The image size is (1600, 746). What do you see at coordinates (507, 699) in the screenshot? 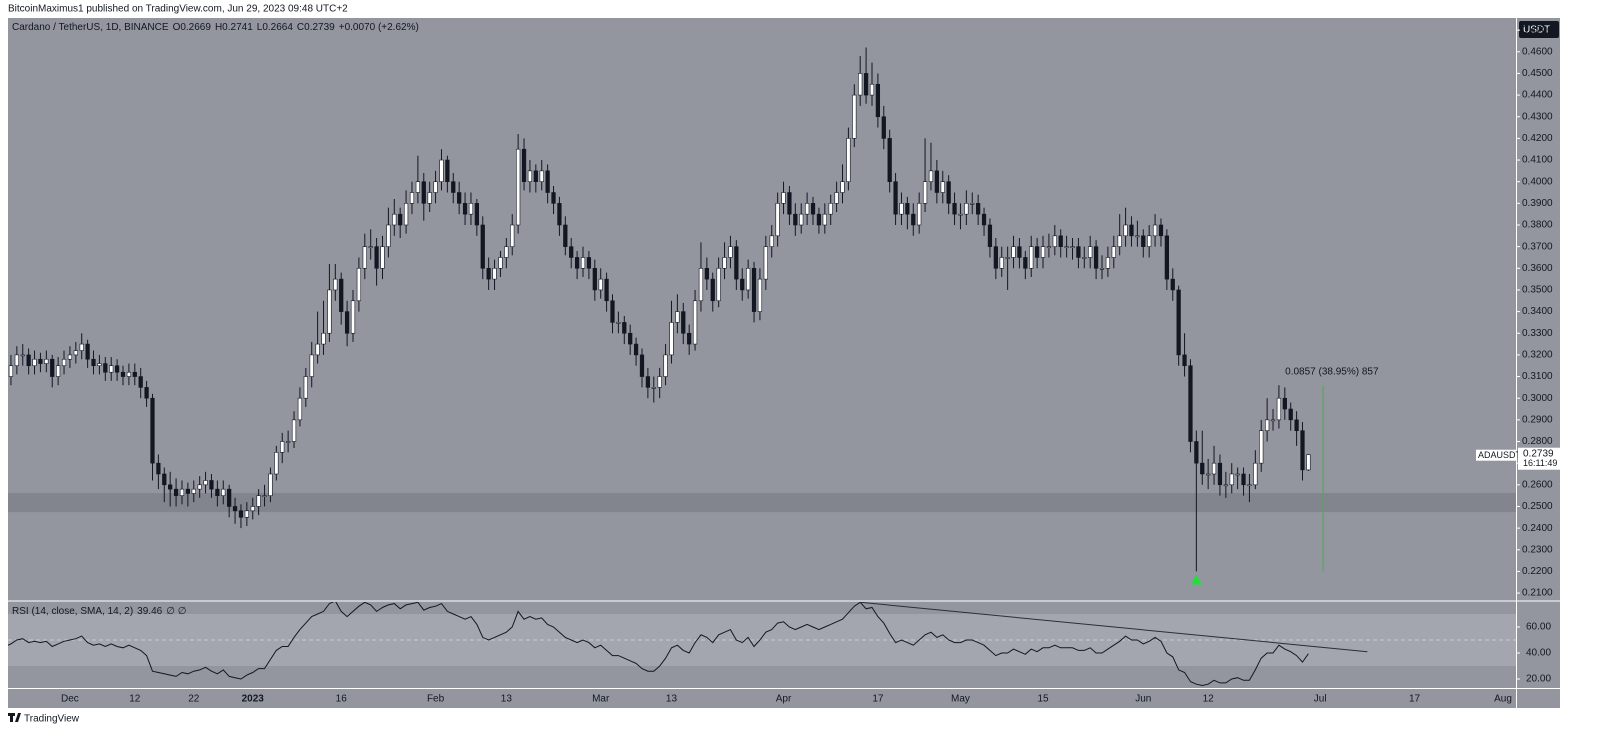
I see `x-tick-label: 13` at bounding box center [507, 699].